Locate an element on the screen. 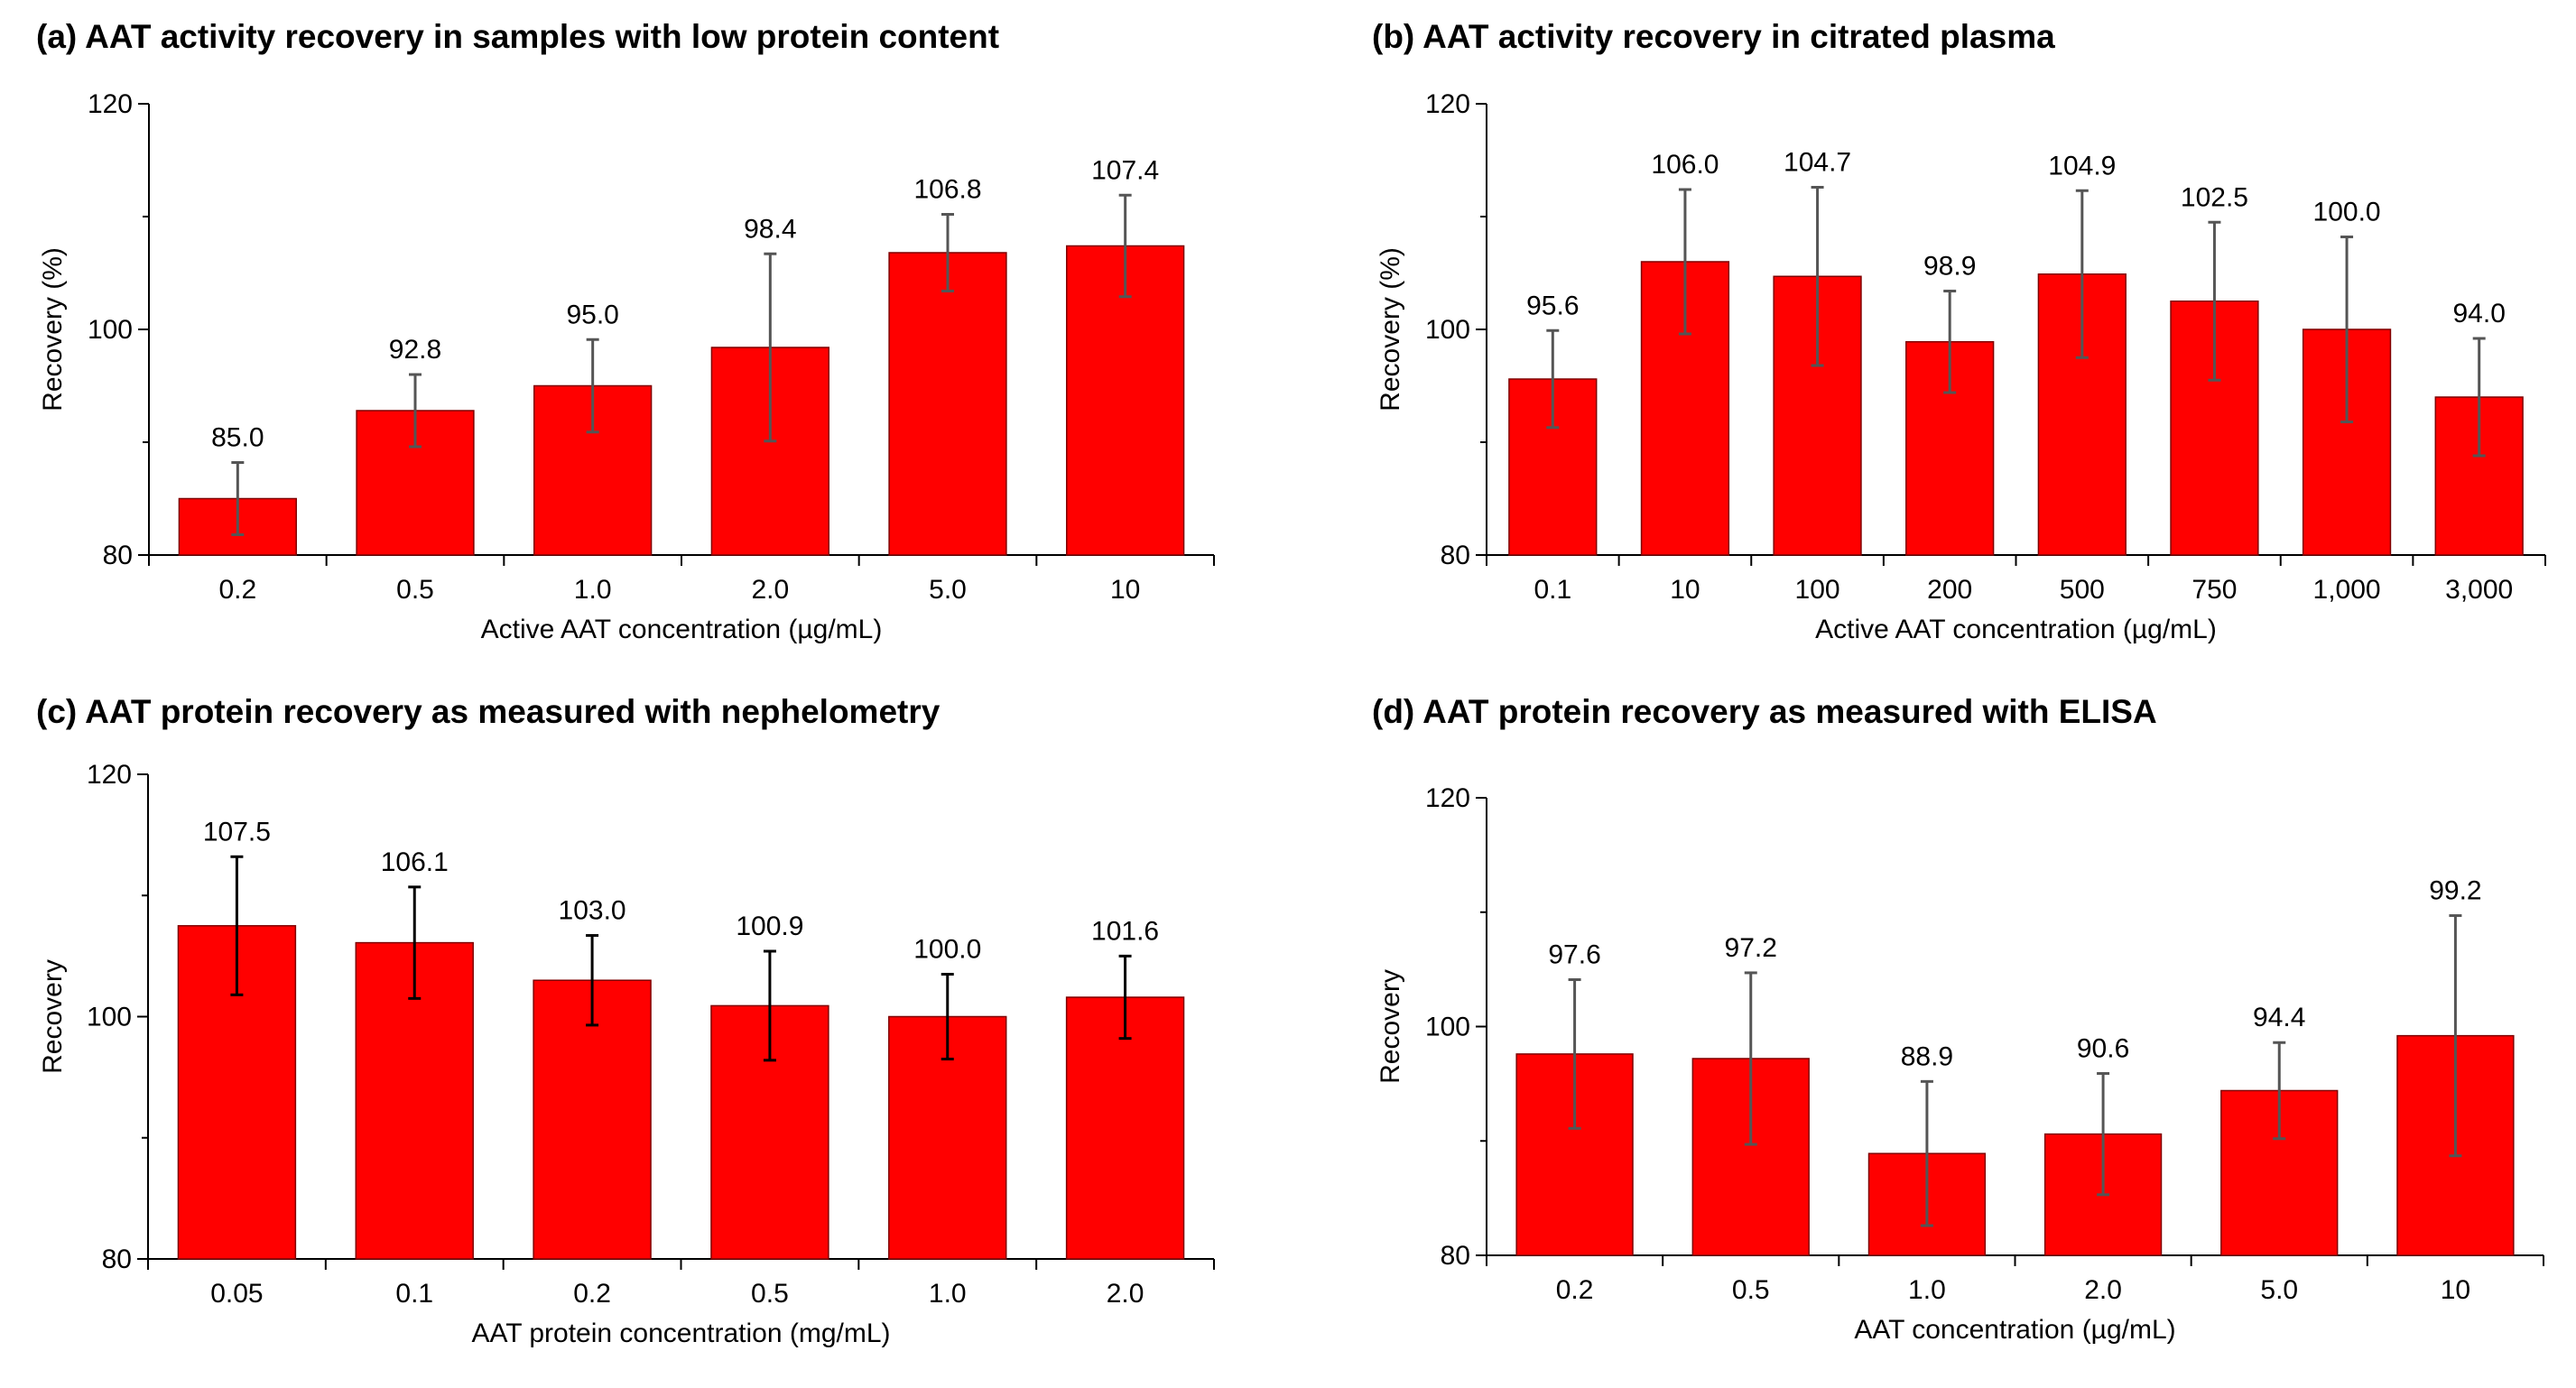 The image size is (2576, 1388). data-label: 98.9 is located at coordinates (1950, 267).